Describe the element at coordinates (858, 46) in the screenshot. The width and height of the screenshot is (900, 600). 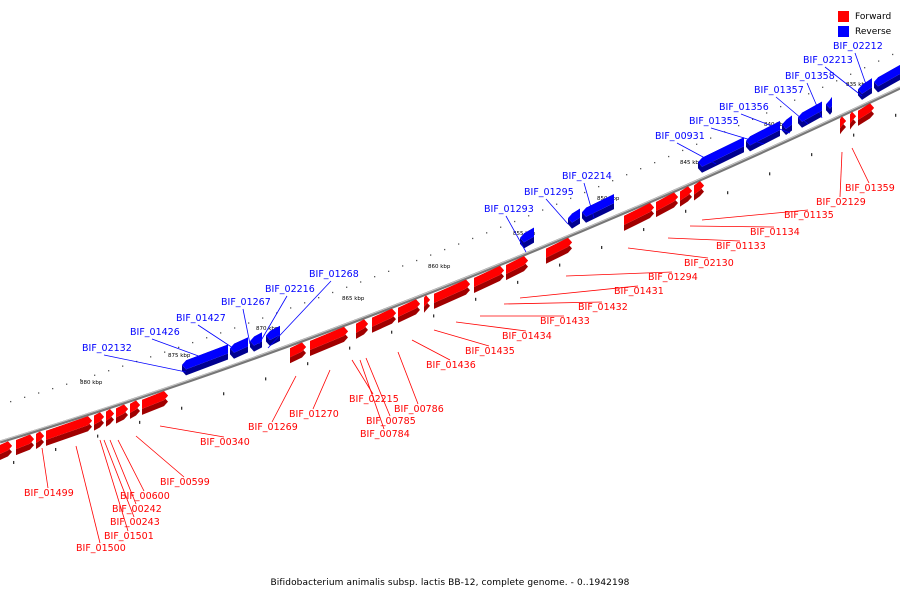
I see `reverse-gene-label: BIF_02212` at that location.